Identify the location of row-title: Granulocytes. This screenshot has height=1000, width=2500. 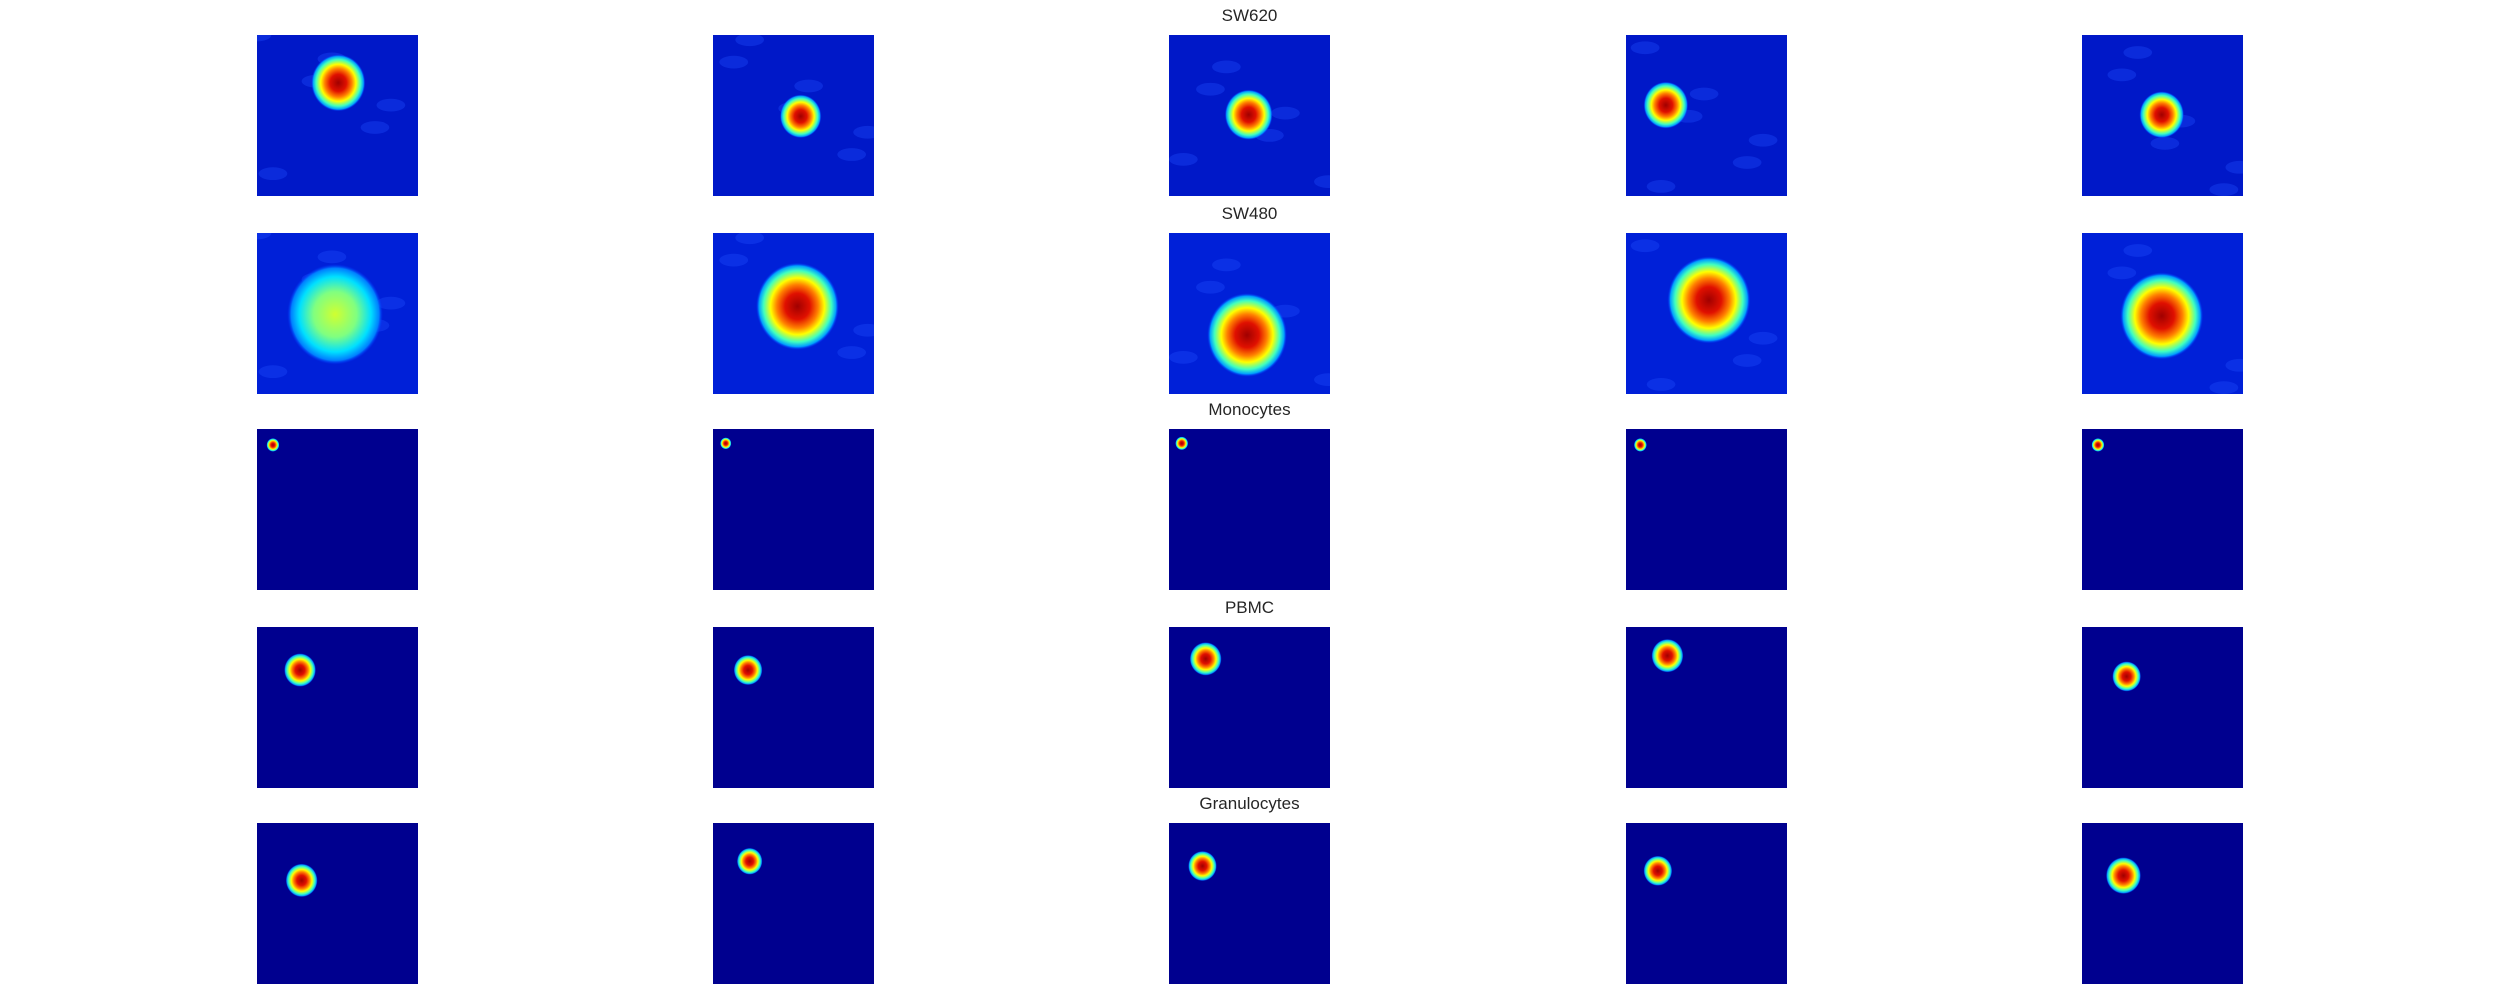
(1249, 803).